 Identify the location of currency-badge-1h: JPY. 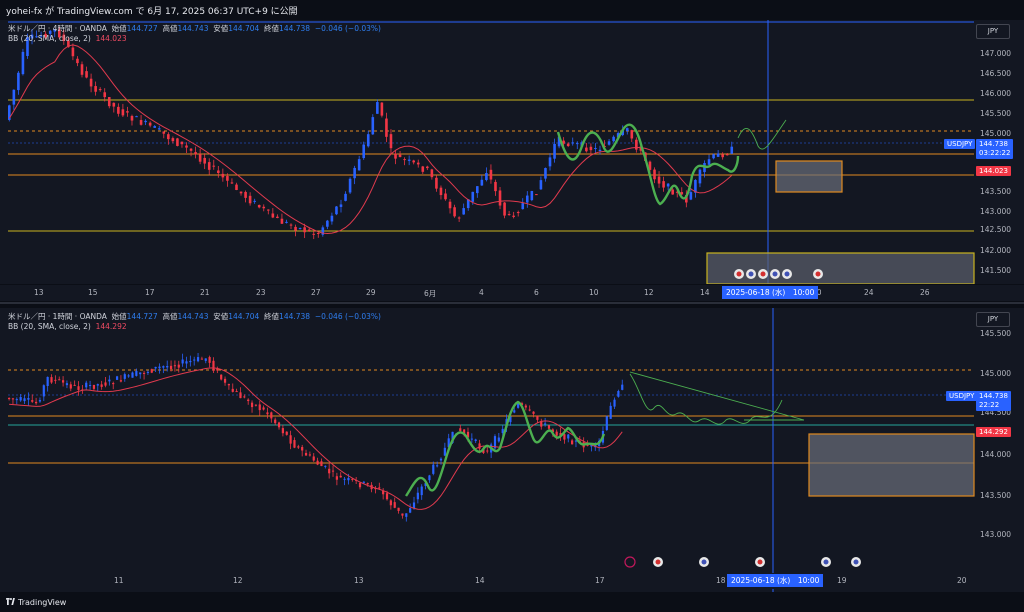
(993, 319).